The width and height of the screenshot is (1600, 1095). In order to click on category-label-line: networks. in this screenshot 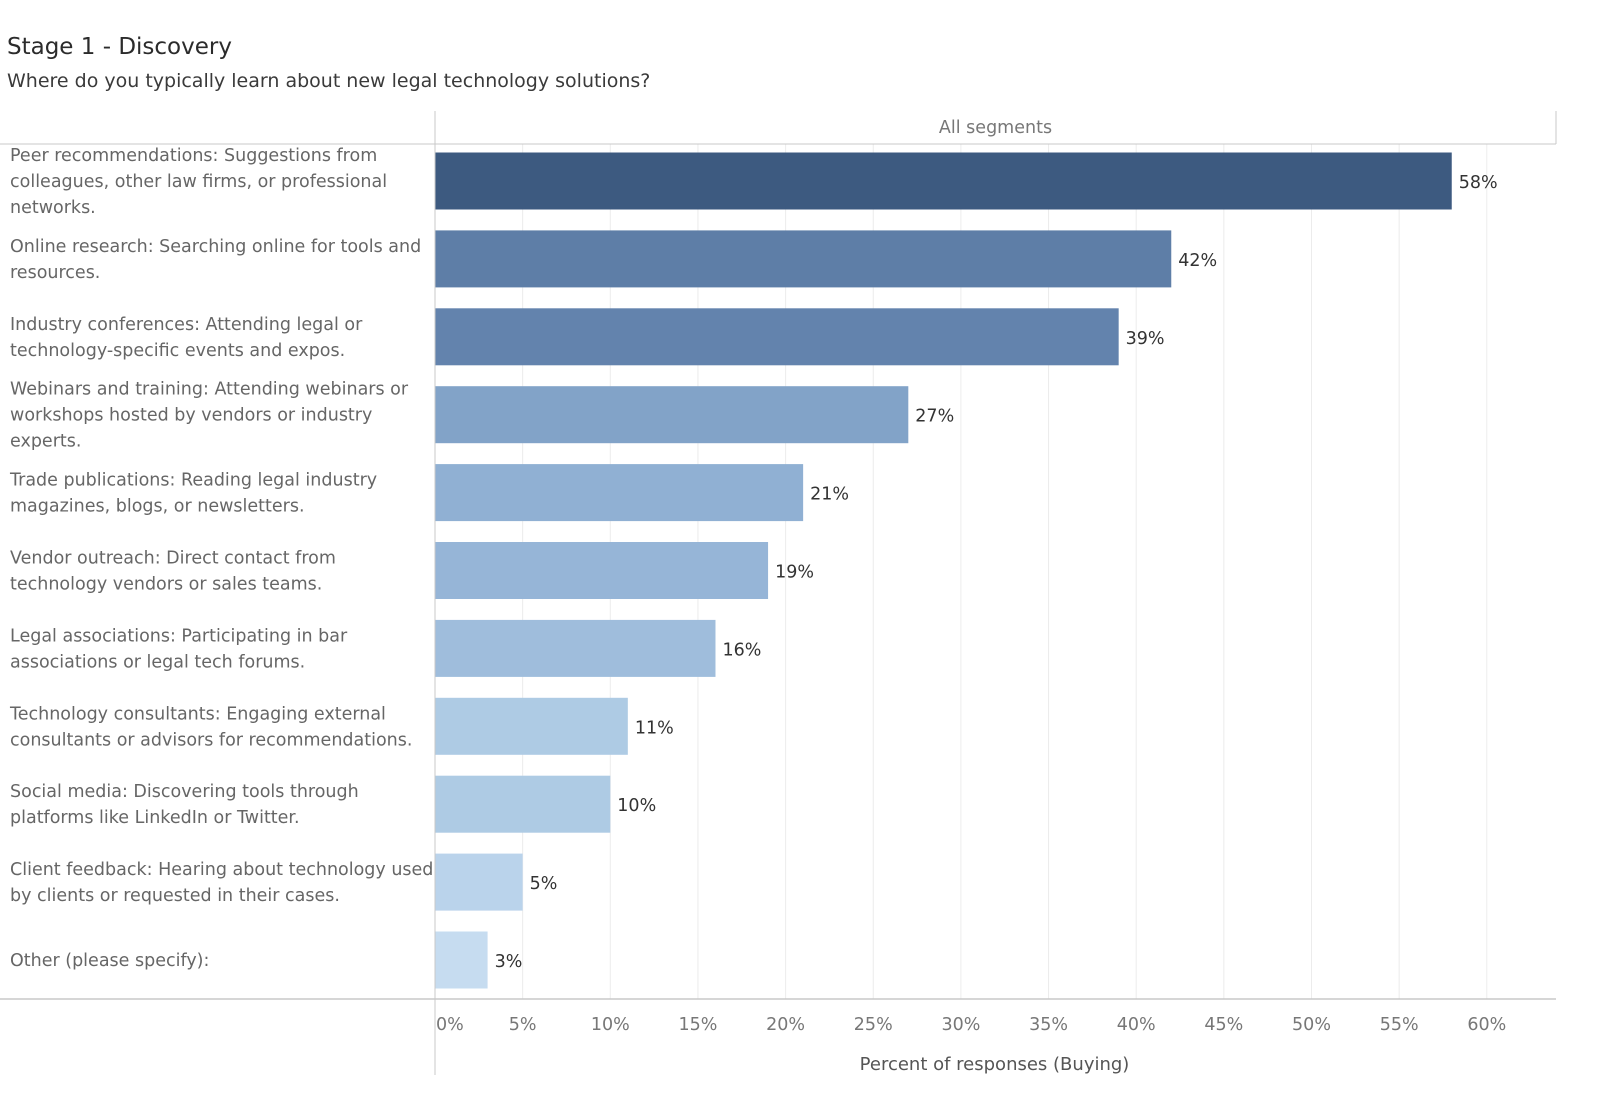, I will do `click(53, 208)`.